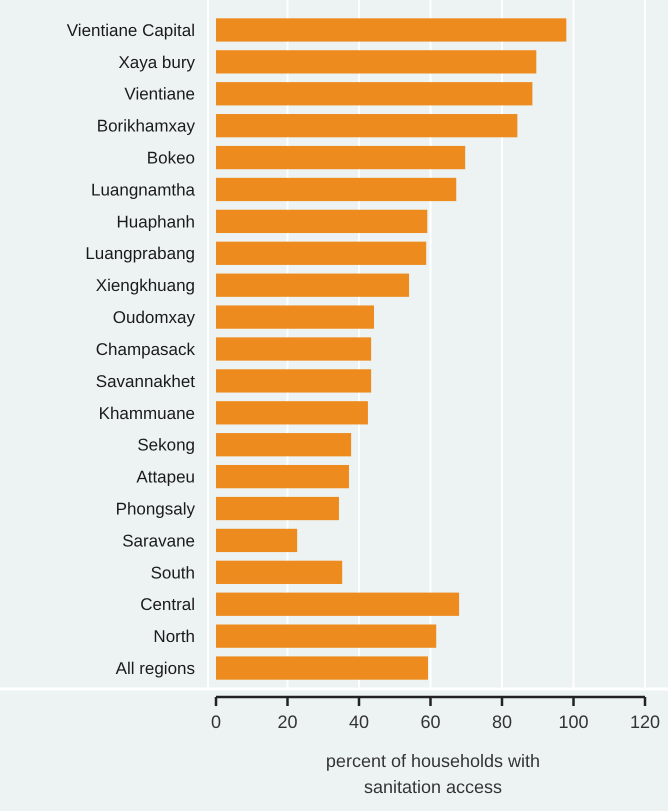 The height and width of the screenshot is (811, 668). I want to click on x-tick-label: 40, so click(359, 722).